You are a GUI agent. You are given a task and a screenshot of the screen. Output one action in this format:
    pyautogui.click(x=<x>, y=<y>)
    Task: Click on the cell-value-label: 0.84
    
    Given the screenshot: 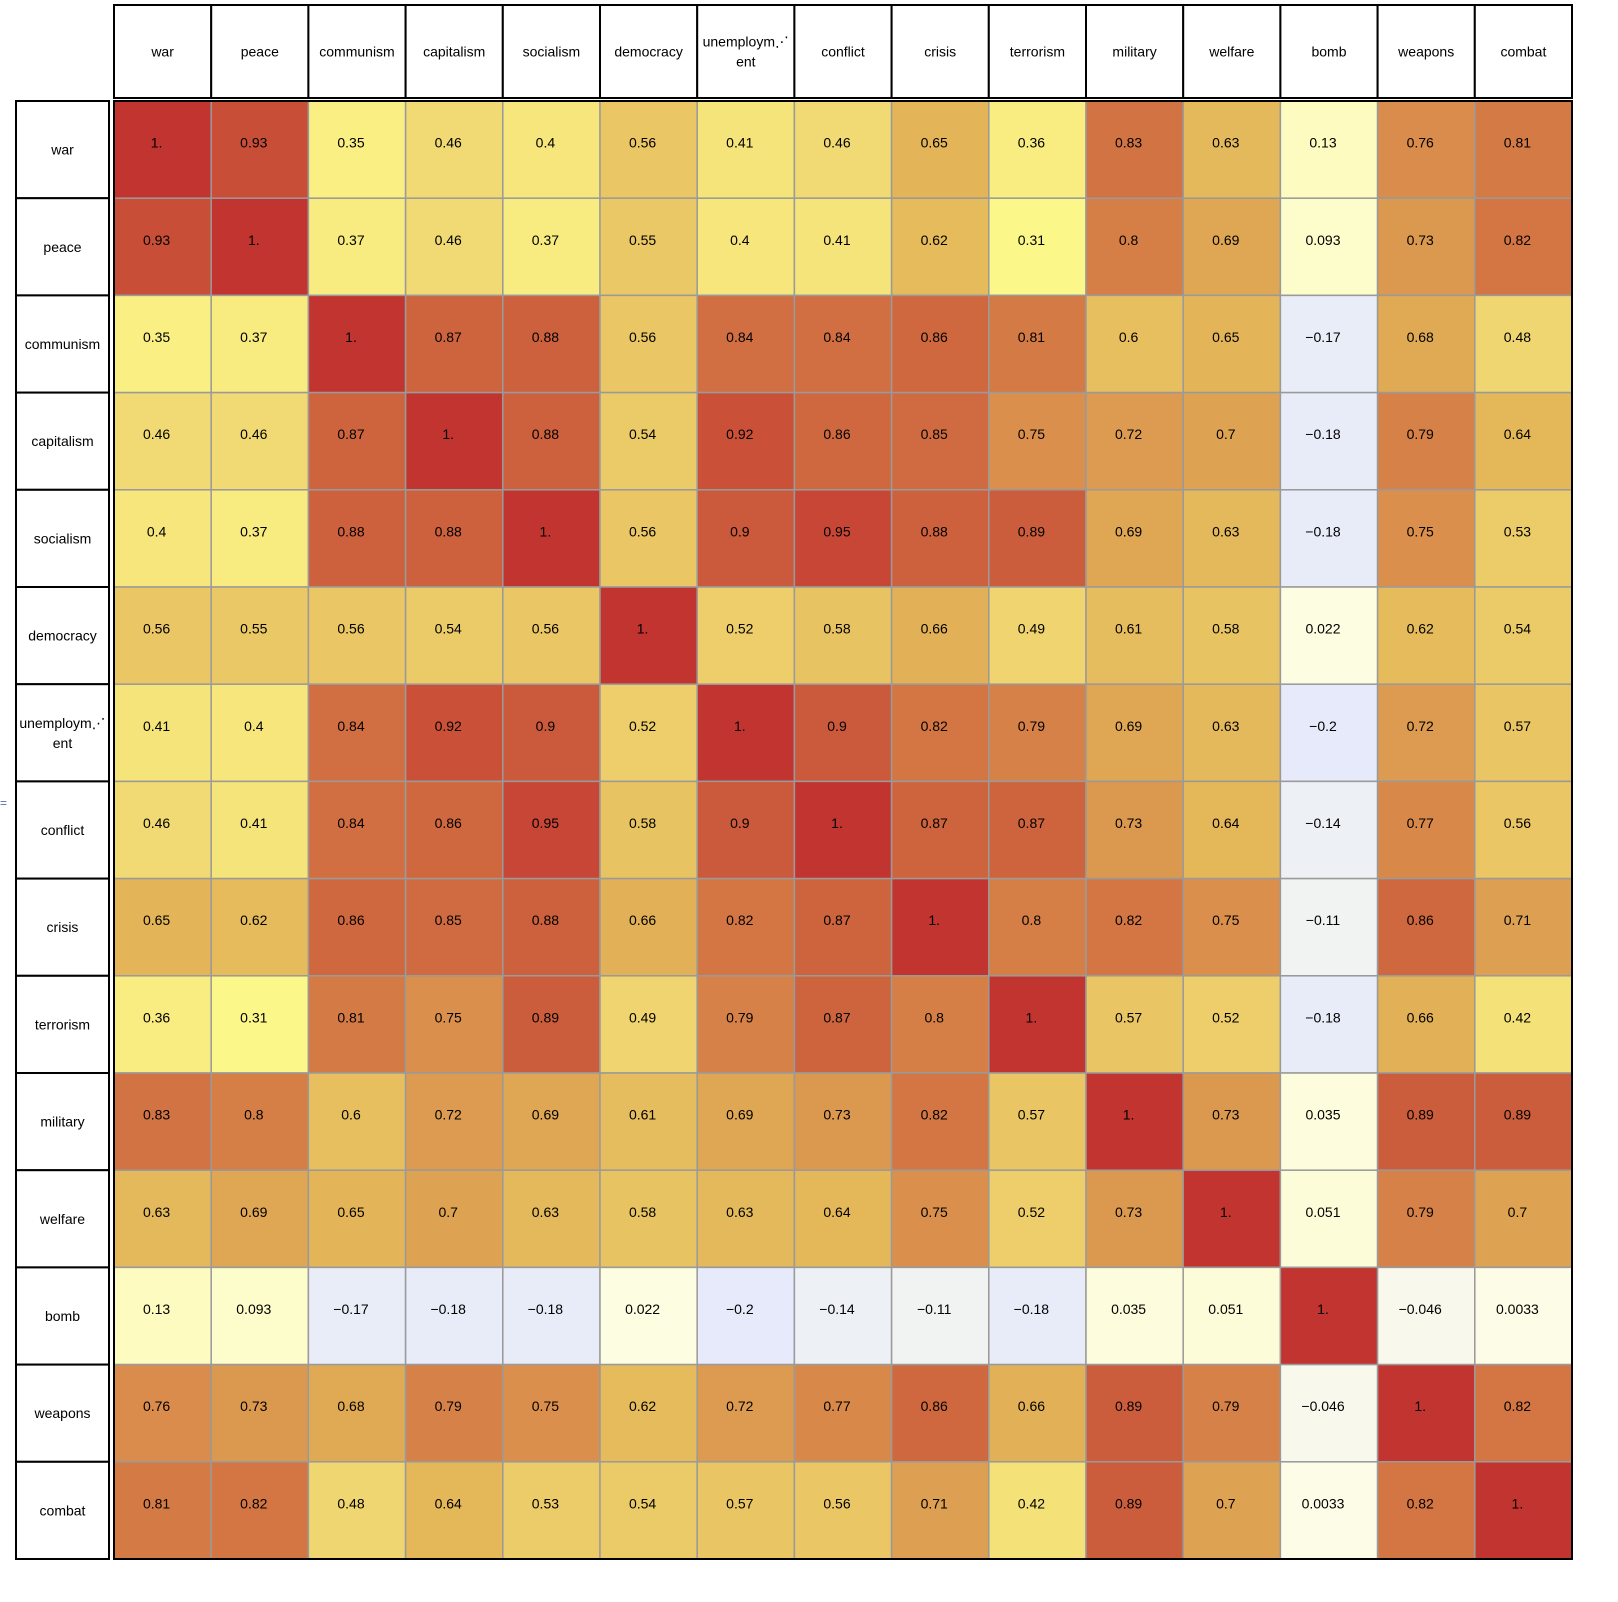 What is the action you would take?
    pyautogui.click(x=350, y=823)
    